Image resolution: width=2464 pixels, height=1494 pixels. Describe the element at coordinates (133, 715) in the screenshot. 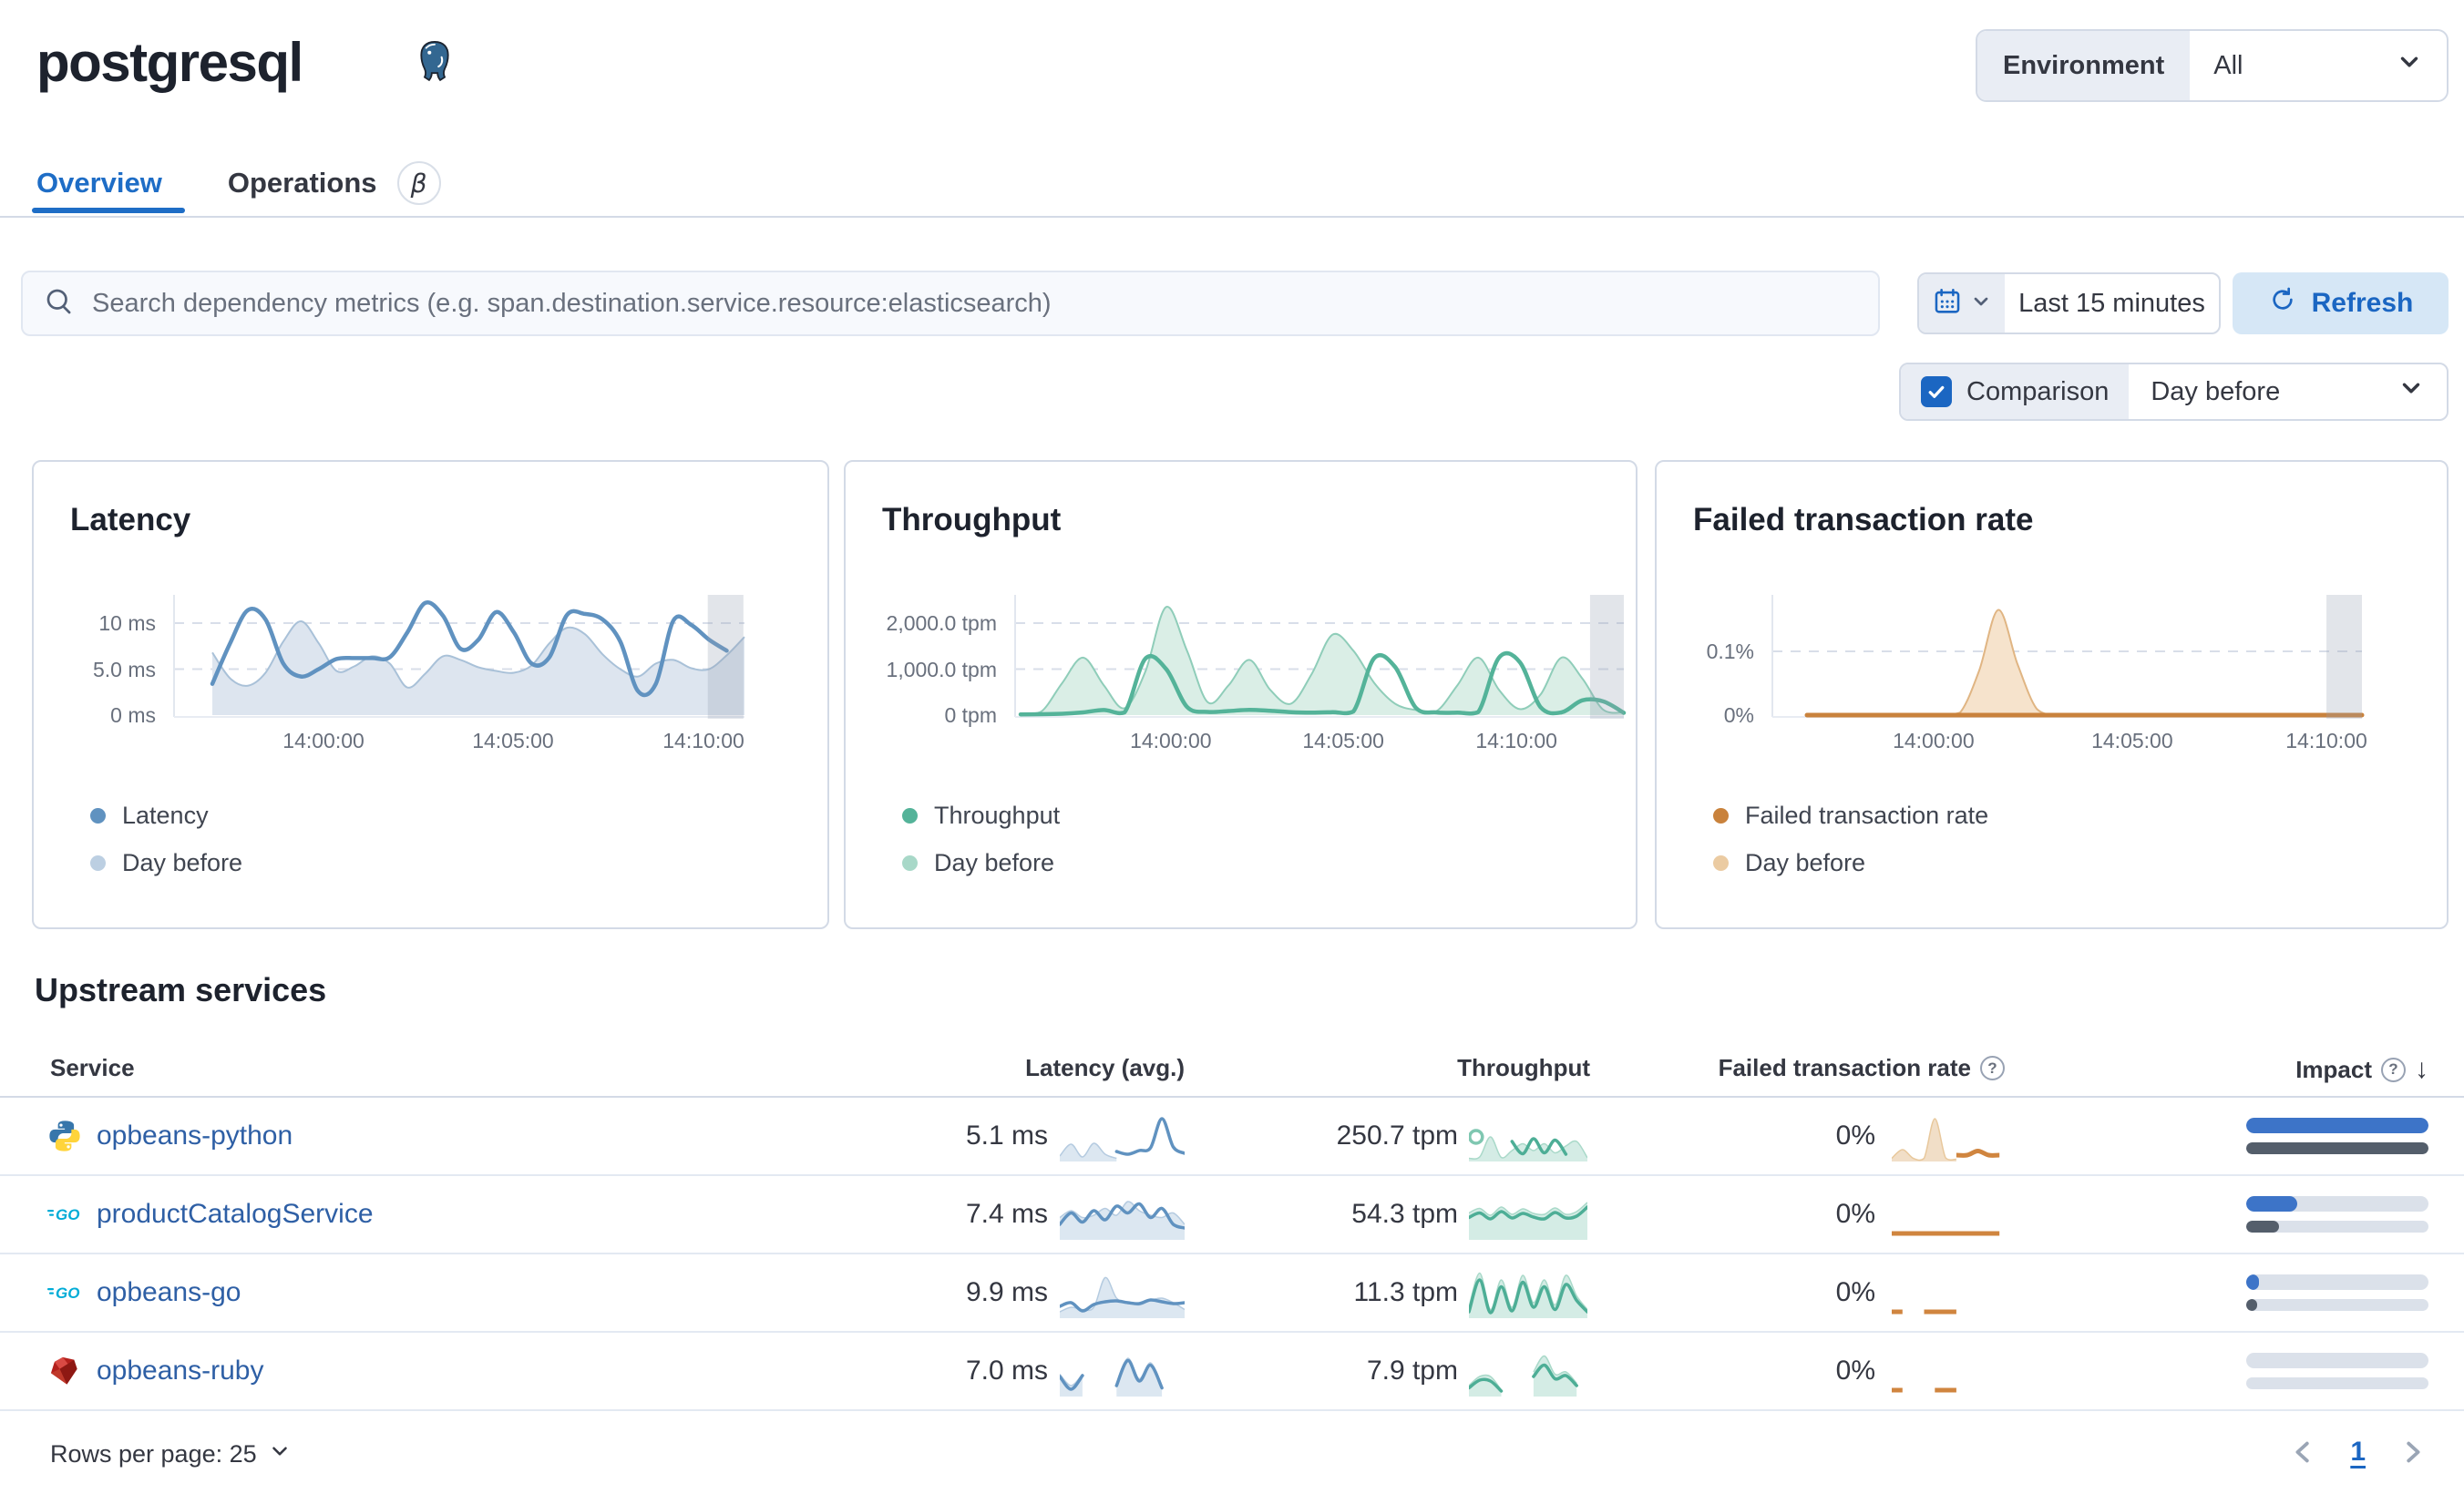

I see `y-axis-tick: 0 ms` at that location.